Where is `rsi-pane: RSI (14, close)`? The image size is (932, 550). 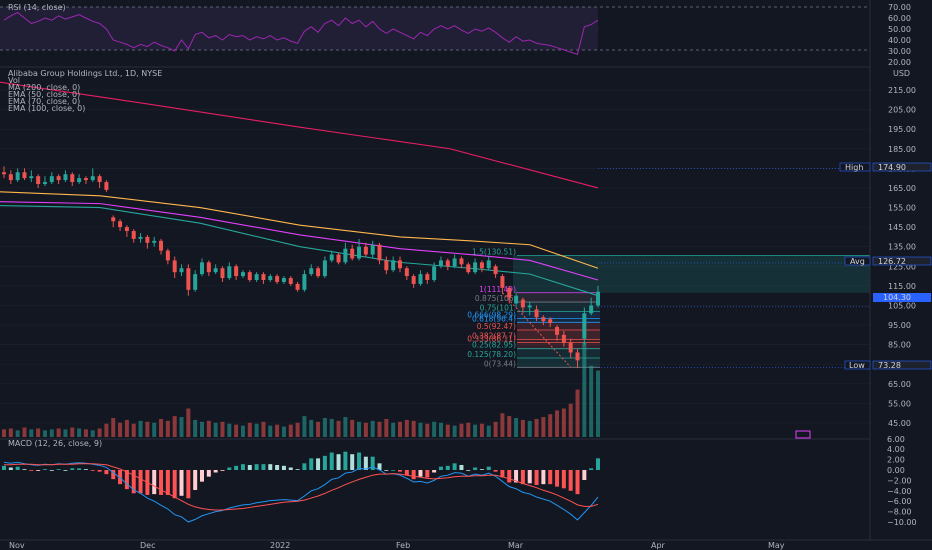 rsi-pane: RSI (14, close) is located at coordinates (435, 29).